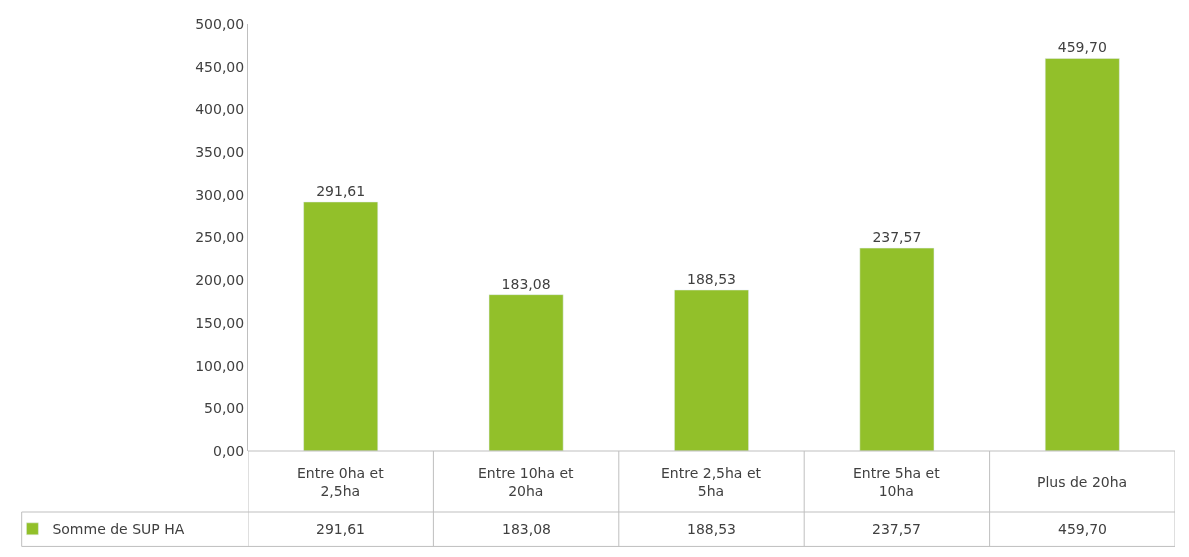  I want to click on text: 291,61, so click(341, 190).